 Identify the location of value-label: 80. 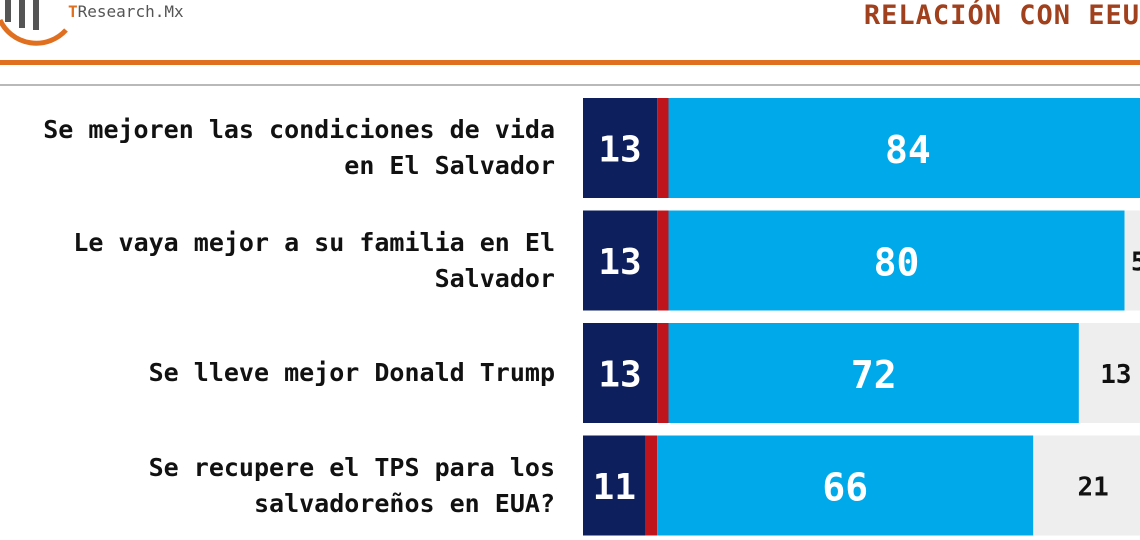
(897, 263).